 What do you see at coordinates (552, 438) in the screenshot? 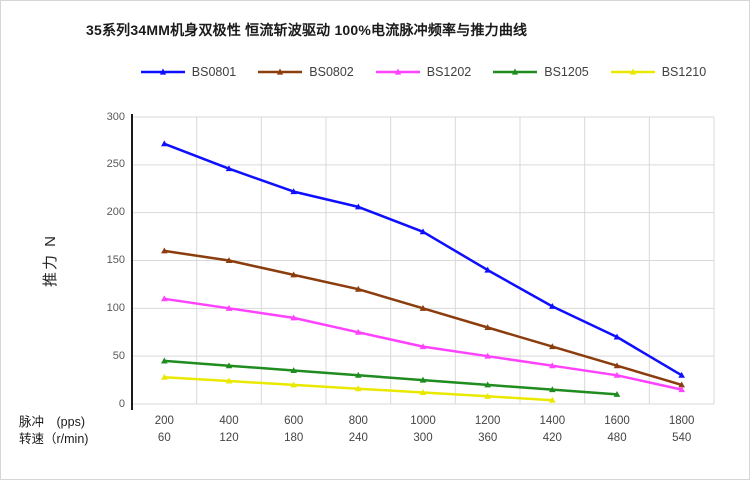
I see `x-tick-label: 420` at bounding box center [552, 438].